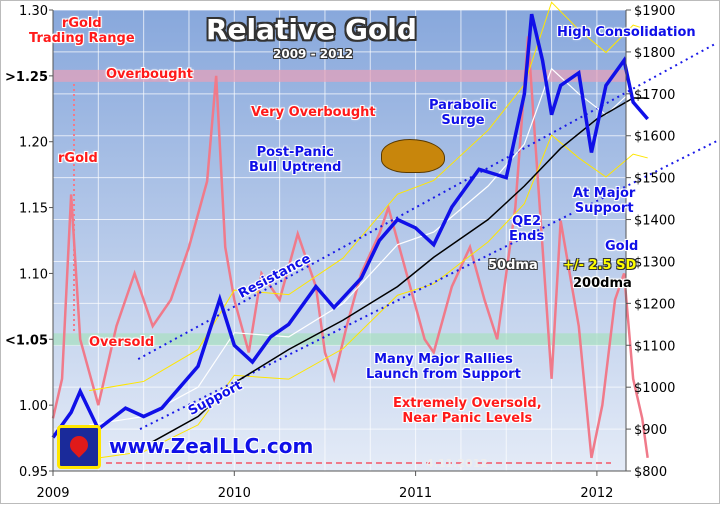  I want to click on band-oversold, so click(339, 339).